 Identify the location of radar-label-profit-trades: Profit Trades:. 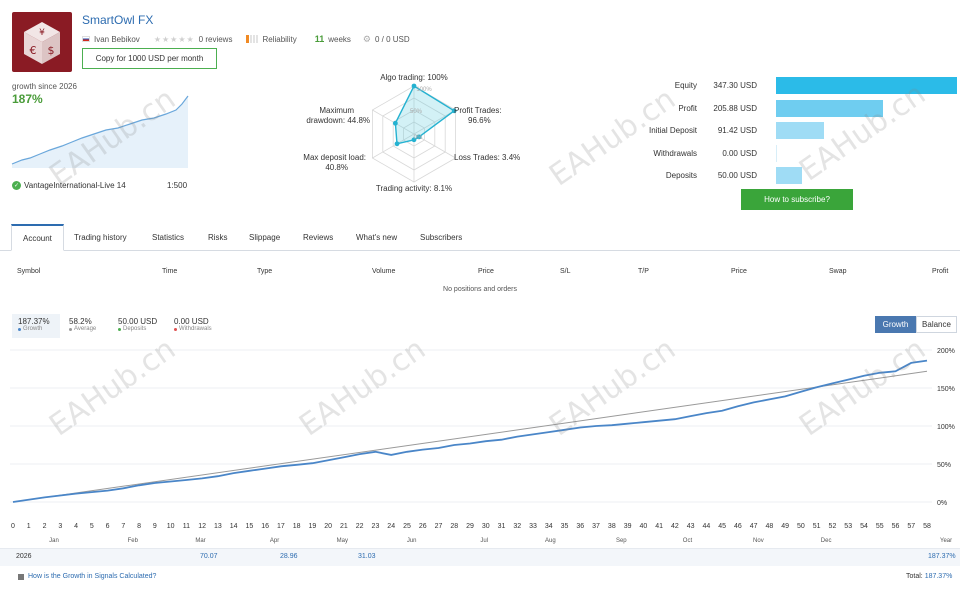
(478, 110).